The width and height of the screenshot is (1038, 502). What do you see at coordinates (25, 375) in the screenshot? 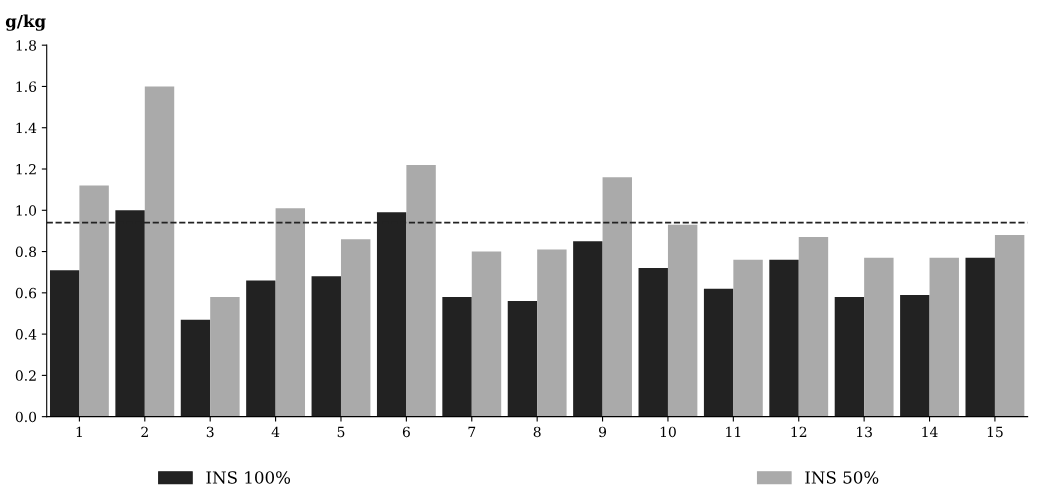
I see `y-tick-label: 0.2` at bounding box center [25, 375].